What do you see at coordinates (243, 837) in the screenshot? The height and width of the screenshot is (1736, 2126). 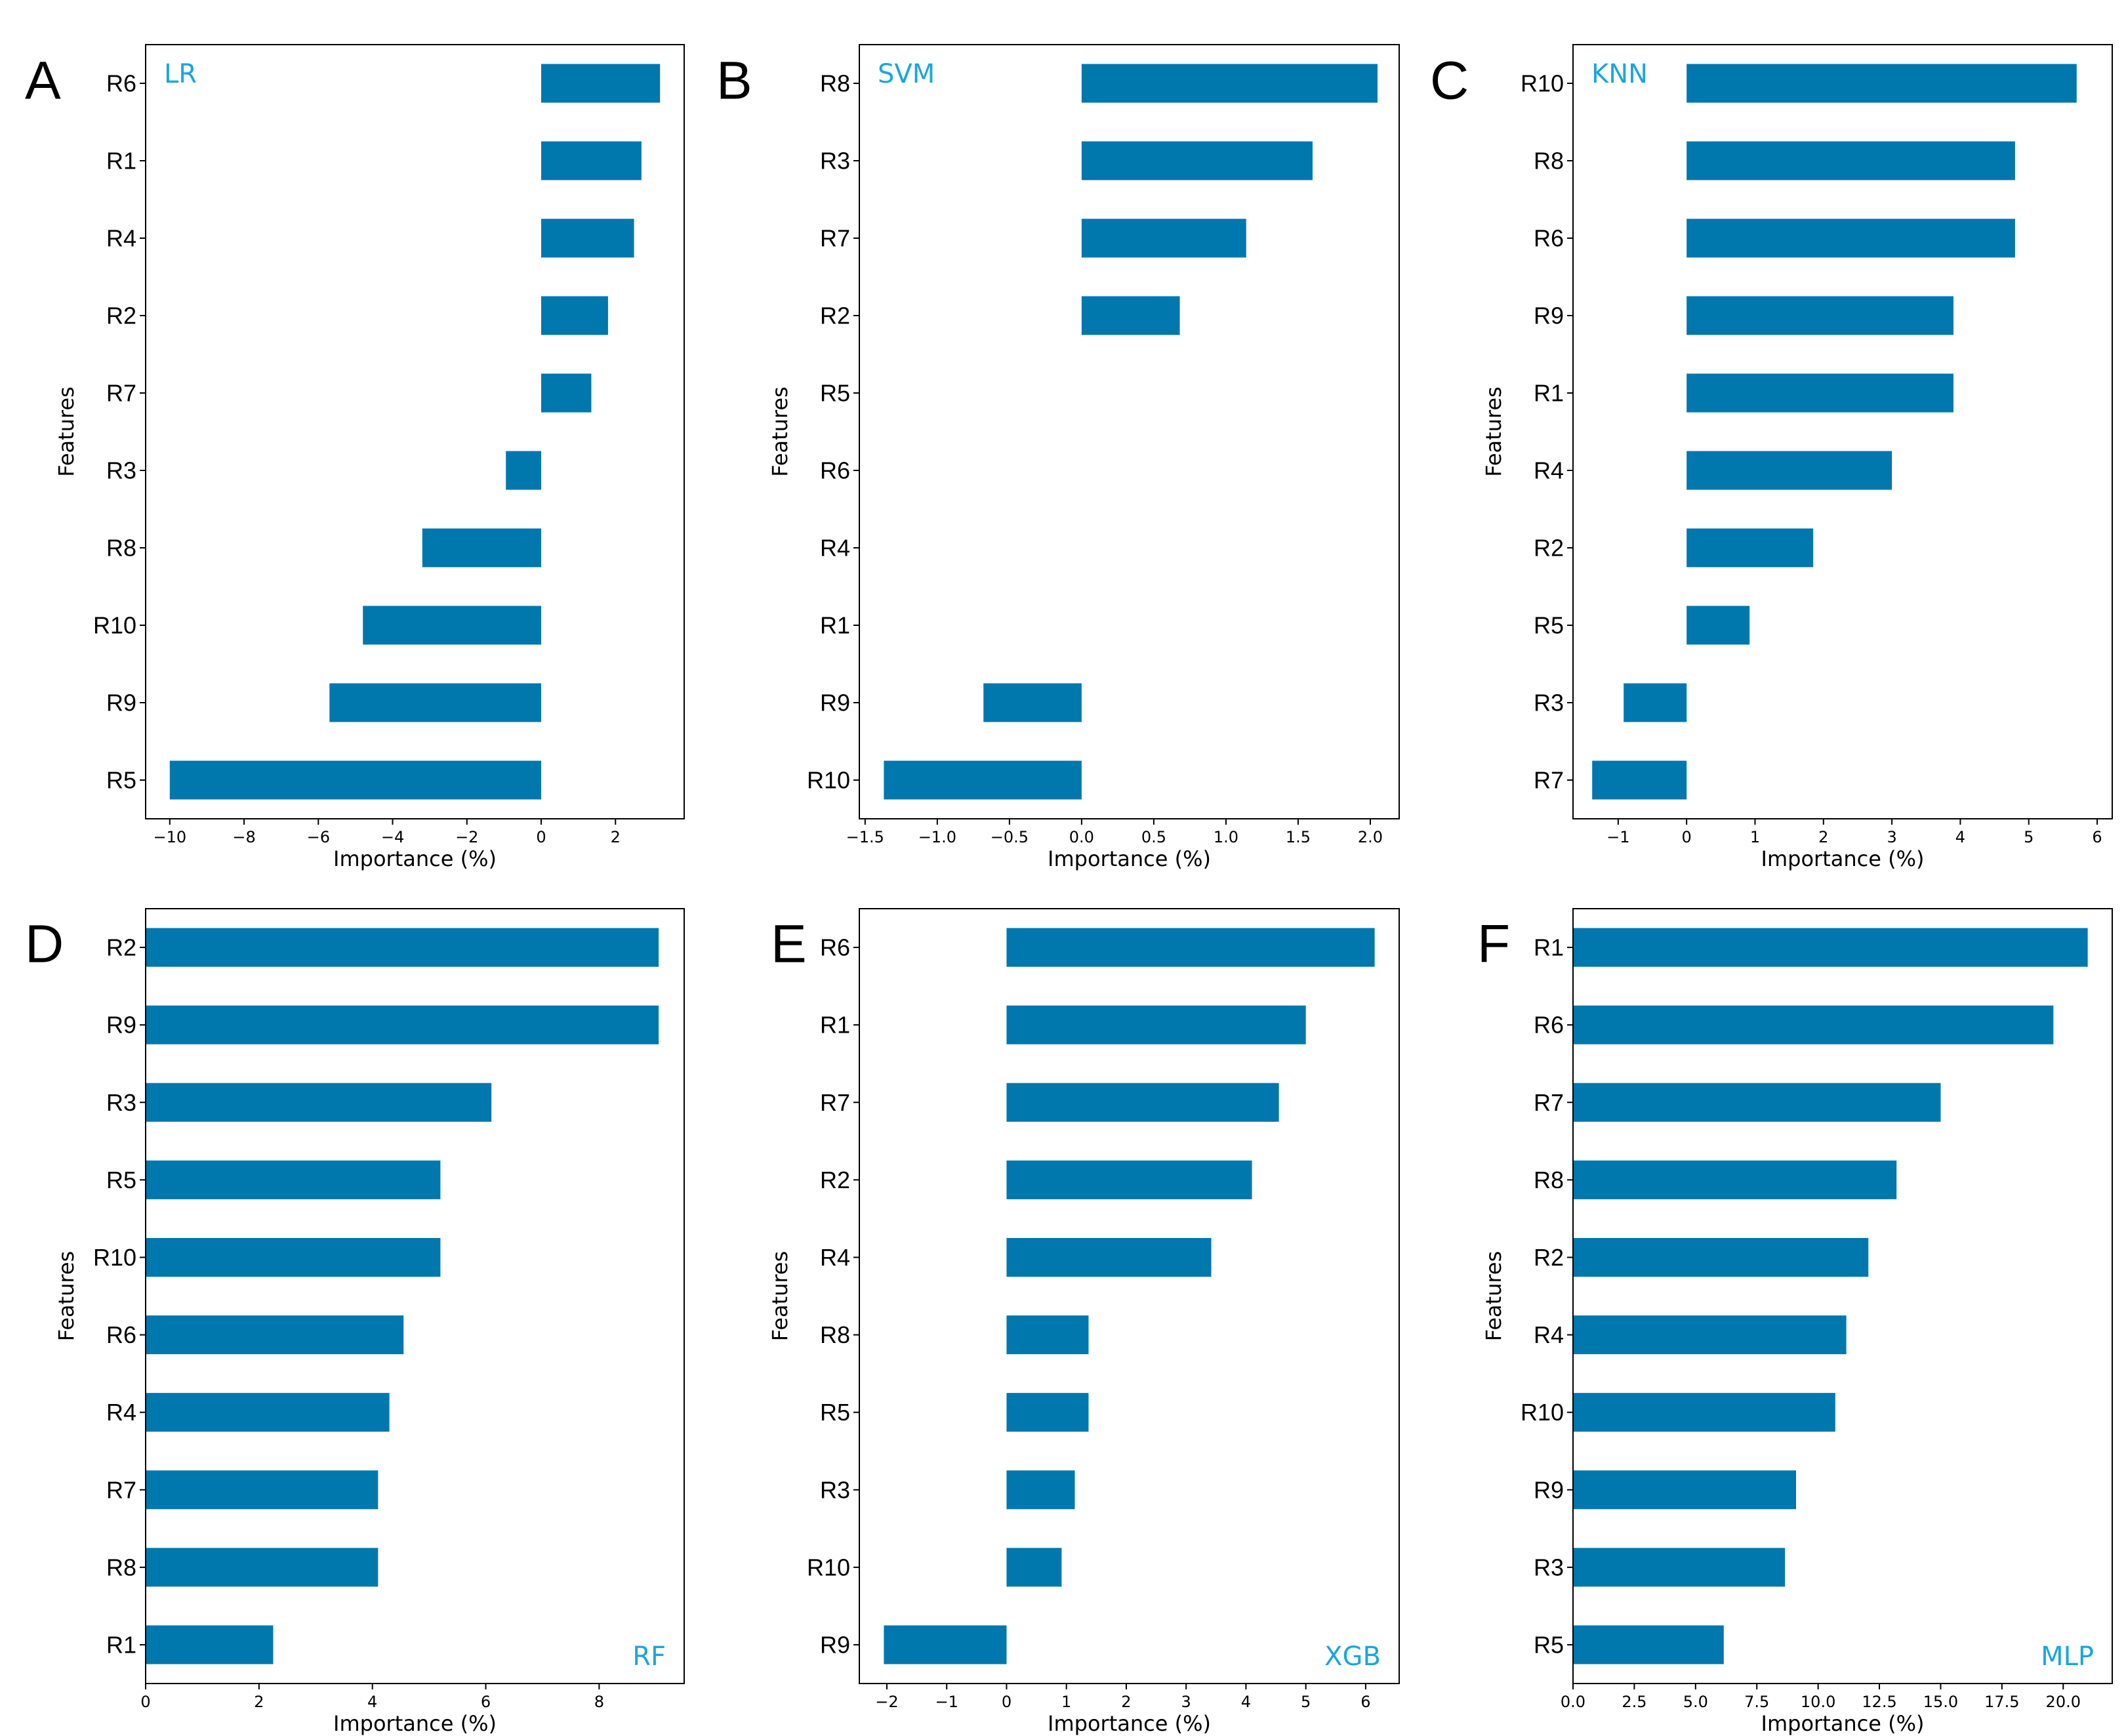 I see `x-tick-label: −8` at bounding box center [243, 837].